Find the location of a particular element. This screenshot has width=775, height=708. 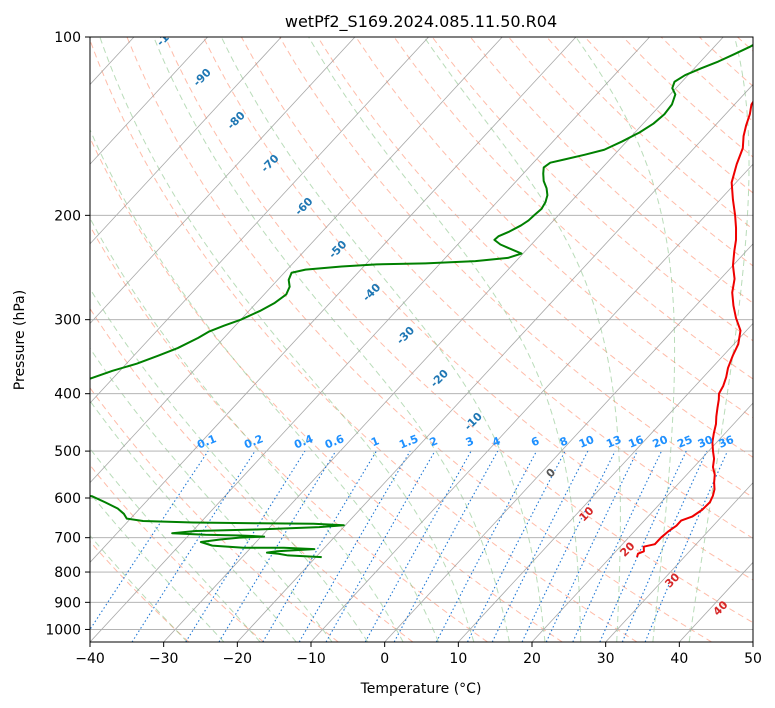

y-axis: 100 200 300 400 500 600 700 800 900 1000 is located at coordinates (67, 334).